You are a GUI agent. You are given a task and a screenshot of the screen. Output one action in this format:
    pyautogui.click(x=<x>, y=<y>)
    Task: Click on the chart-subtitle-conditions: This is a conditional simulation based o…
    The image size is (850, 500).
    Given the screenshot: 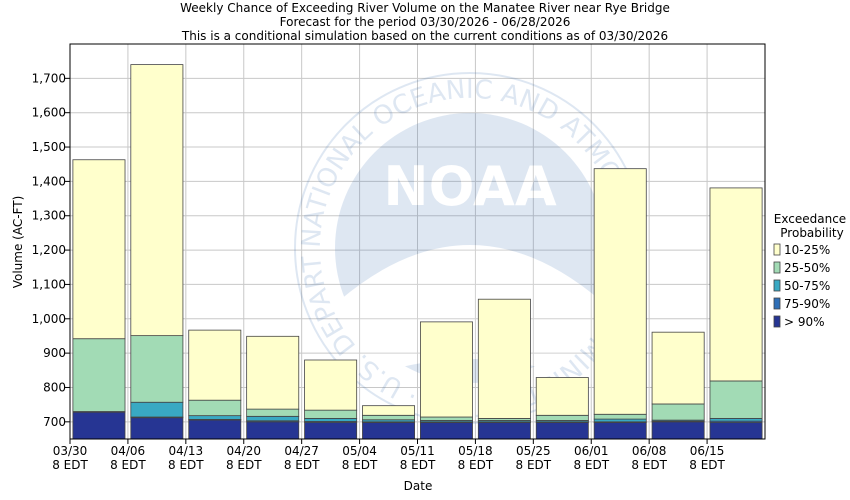 What is the action you would take?
    pyautogui.click(x=424, y=36)
    